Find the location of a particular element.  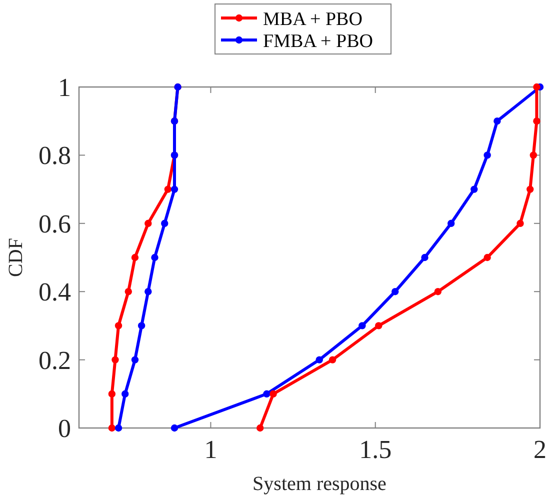

x-tick-label: 2 is located at coordinates (540, 449).